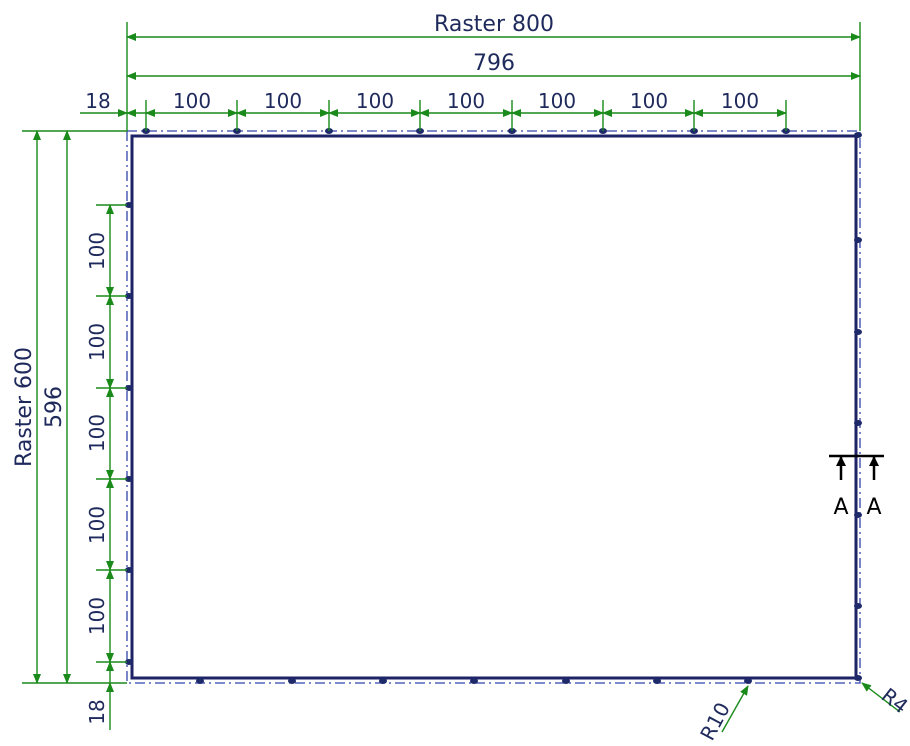 Image resolution: width=910 pixels, height=746 pixels. Describe the element at coordinates (802, 713) in the screenshot. I see `radius-annotations: R10 R4` at that location.